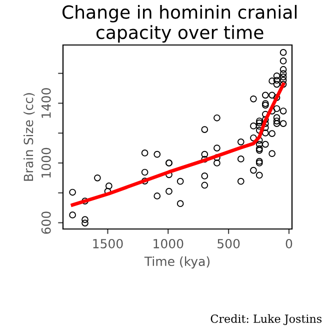  Describe the element at coordinates (46, 223) in the screenshot. I see `y-tick-label: 600` at that location.